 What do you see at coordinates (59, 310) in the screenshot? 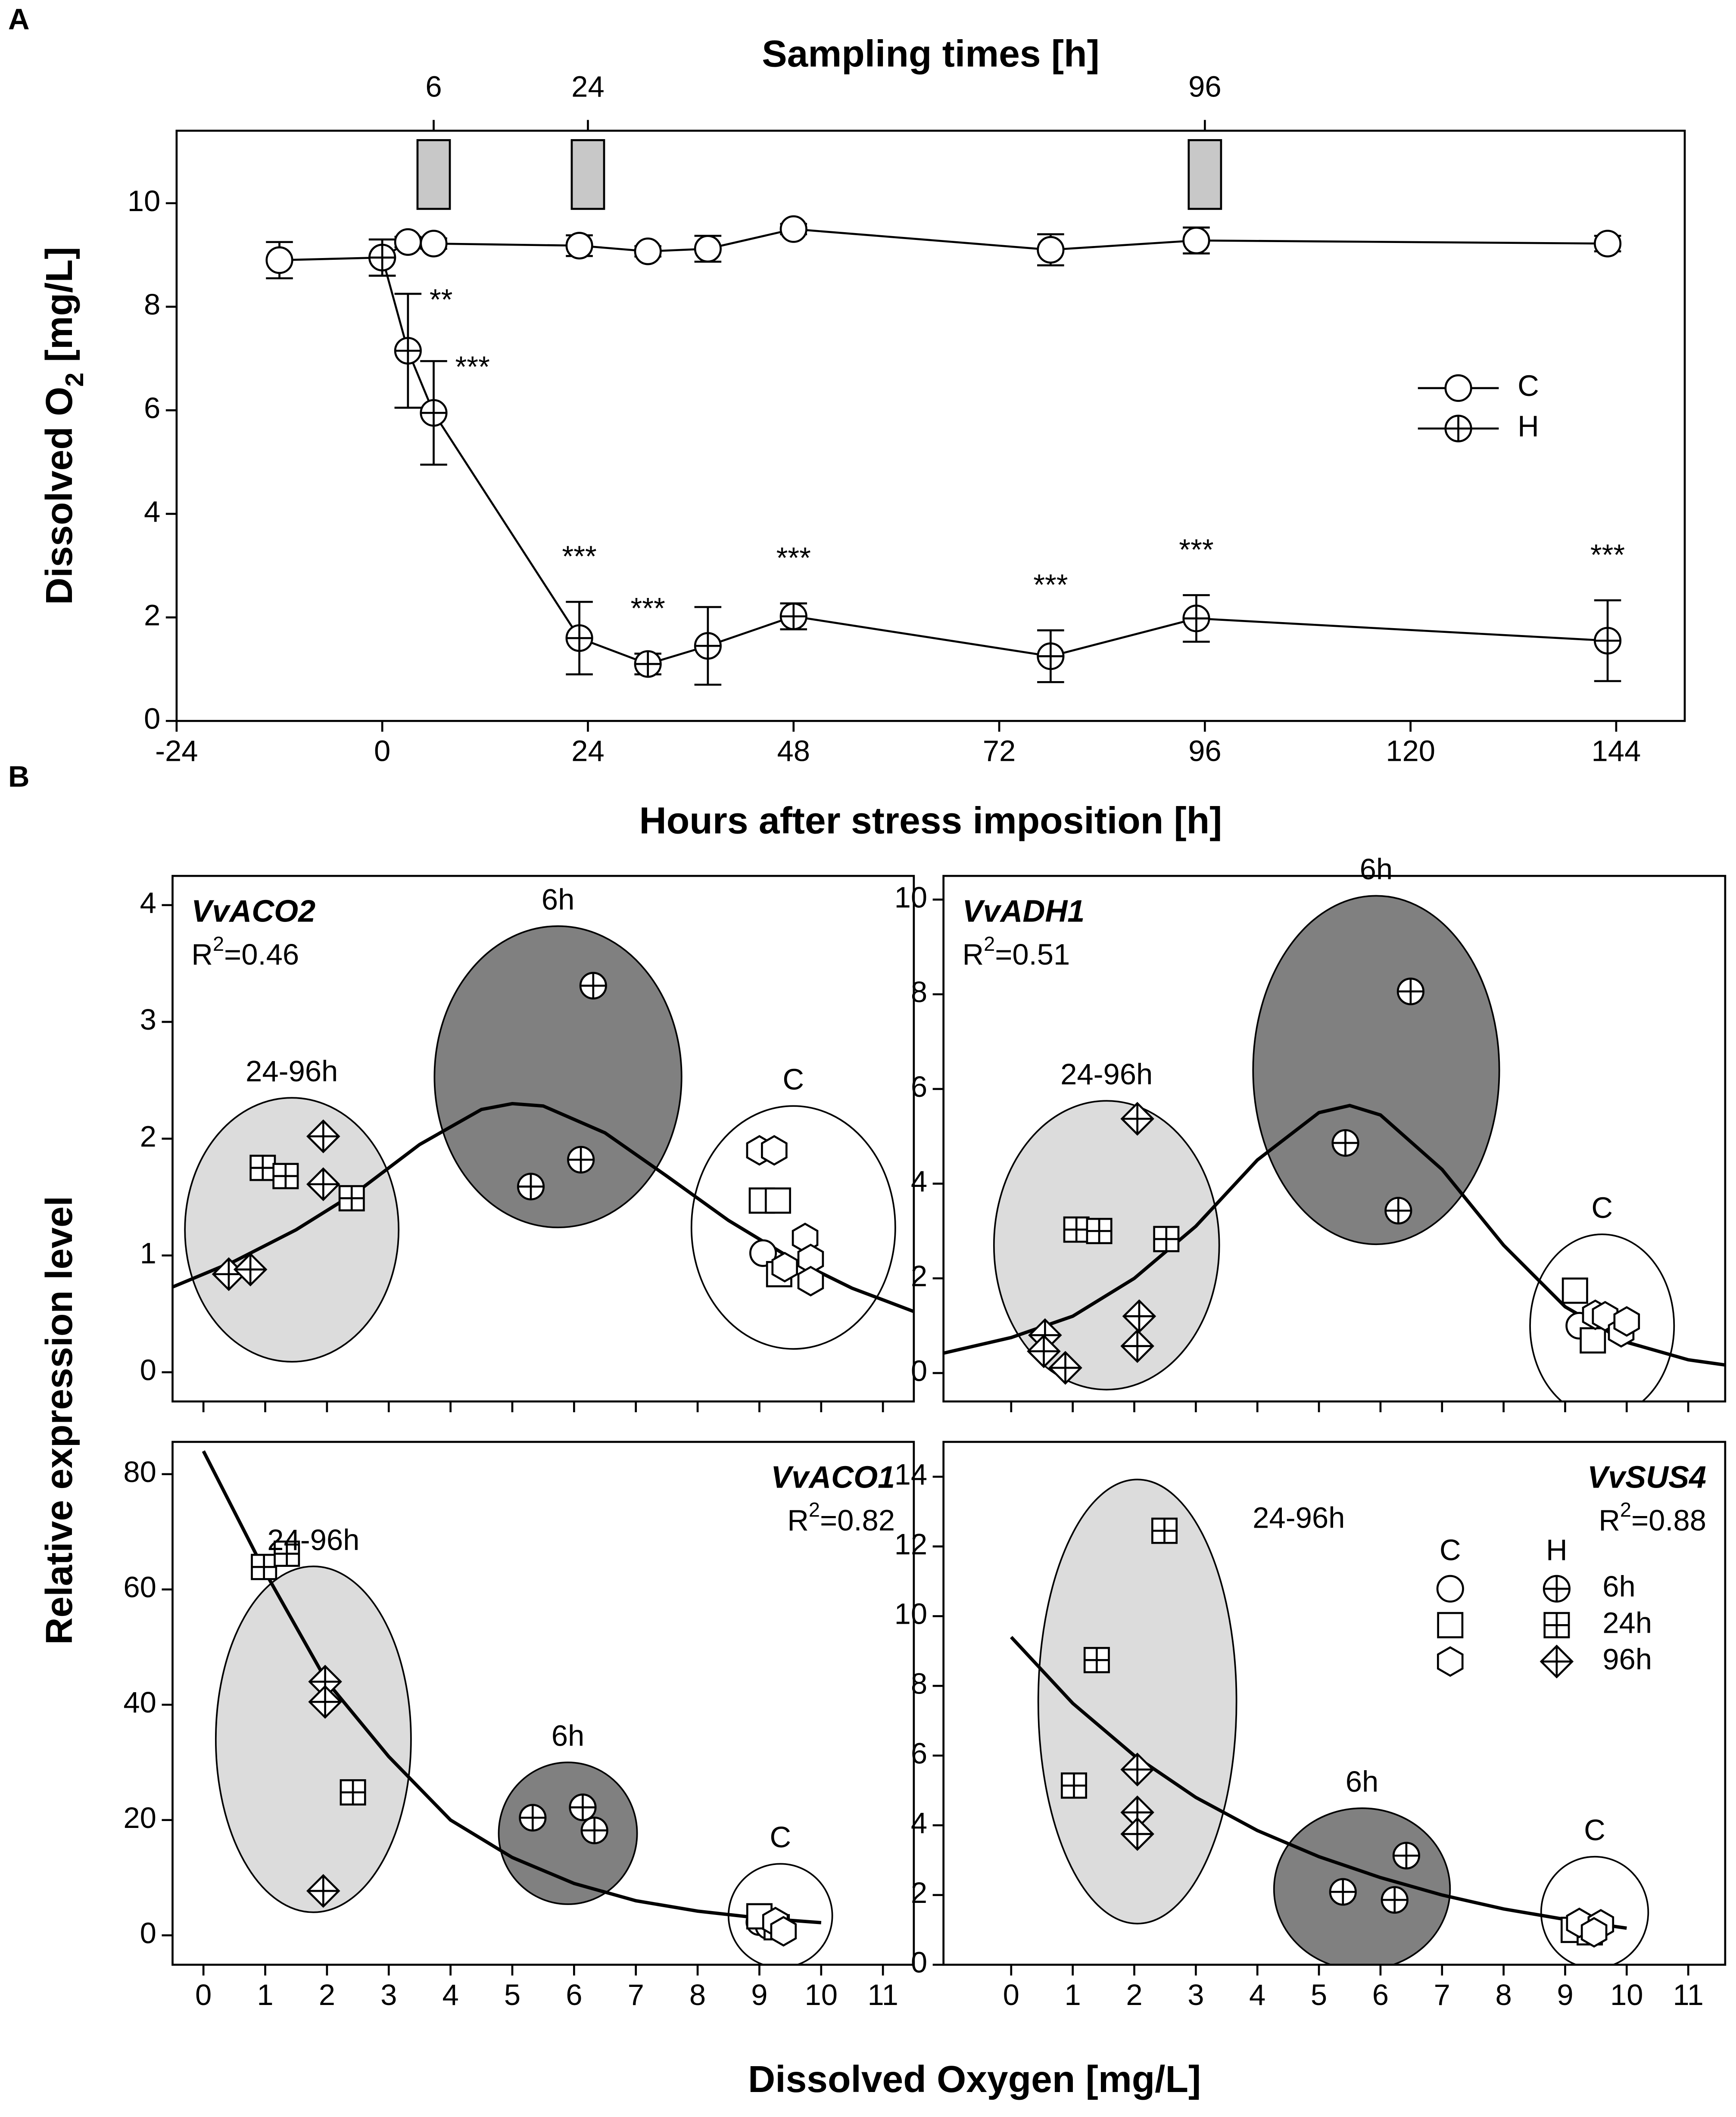
I see `y-axis-title-part: [mg/L]` at bounding box center [59, 310].